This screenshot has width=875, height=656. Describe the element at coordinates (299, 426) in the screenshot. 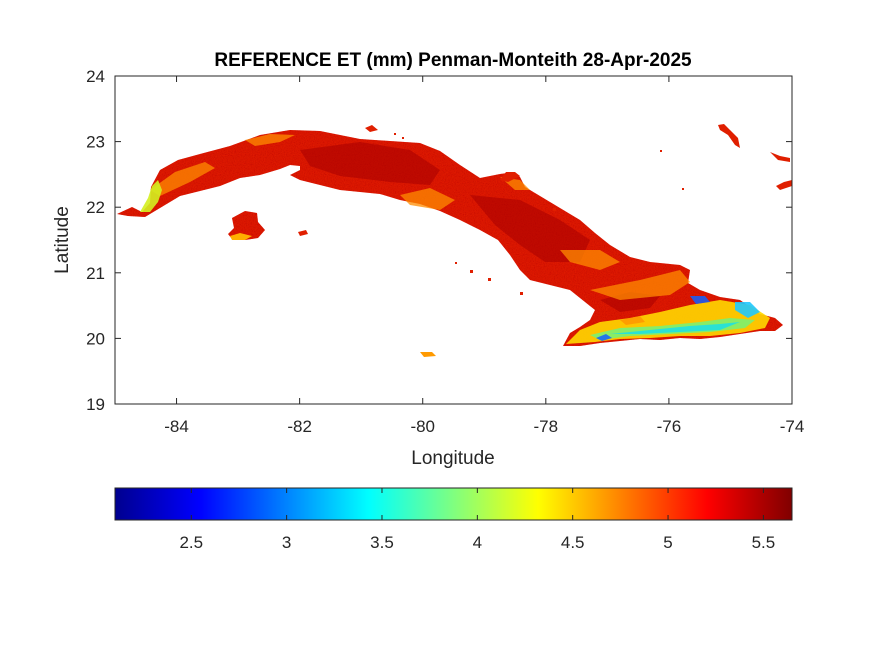

I see `x-tick-label: -82` at that location.